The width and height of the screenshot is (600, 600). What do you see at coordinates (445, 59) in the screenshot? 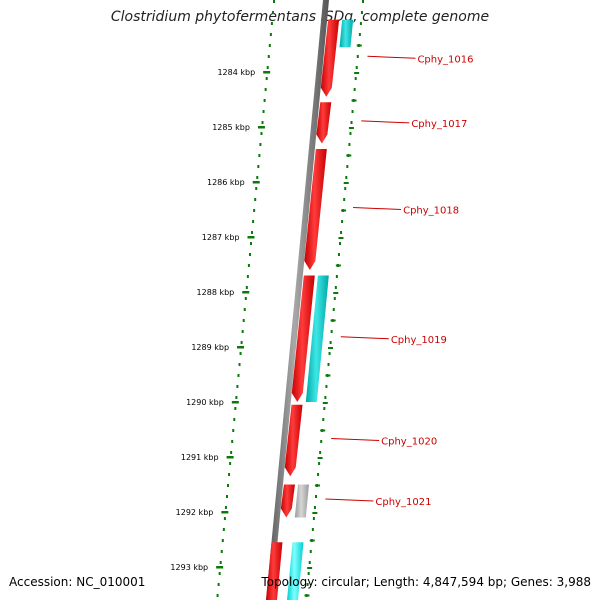
I see `gene-label-cphy-1016: Cphy_1016` at bounding box center [445, 59].